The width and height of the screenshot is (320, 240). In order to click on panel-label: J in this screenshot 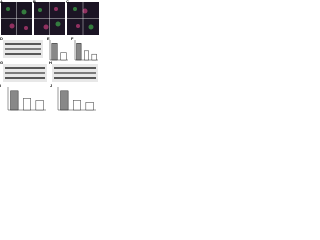, I will do `click(51, 85)`.